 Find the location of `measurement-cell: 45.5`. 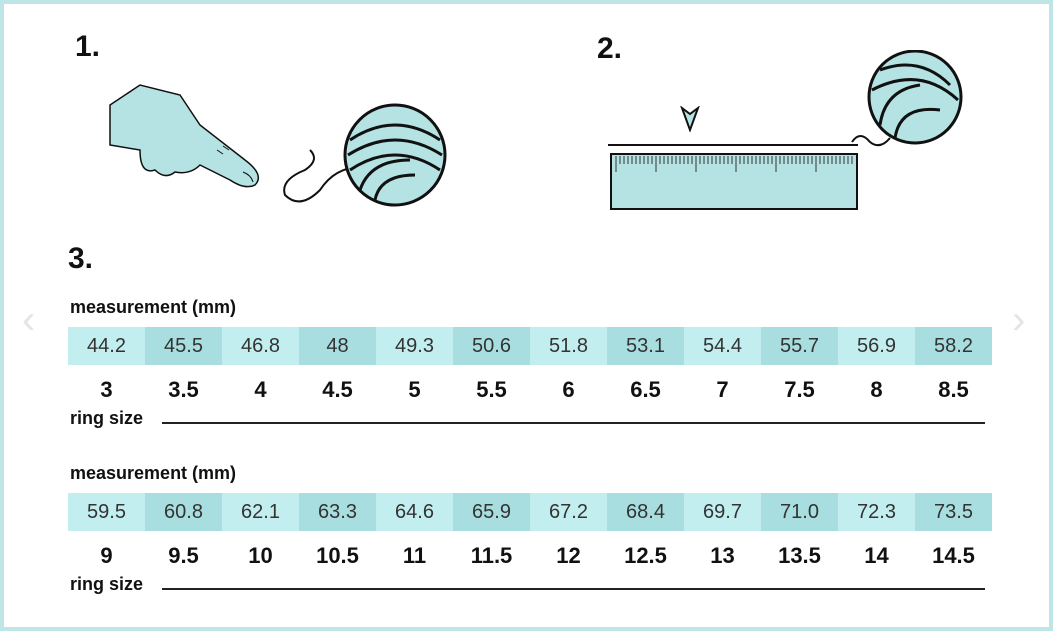

measurement-cell: 45.5 is located at coordinates (183, 346).